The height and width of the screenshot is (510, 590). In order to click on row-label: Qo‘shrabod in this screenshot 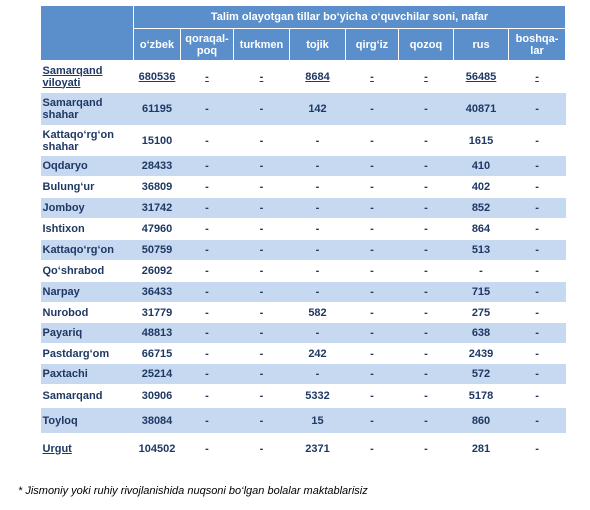, I will do `click(87, 271)`.